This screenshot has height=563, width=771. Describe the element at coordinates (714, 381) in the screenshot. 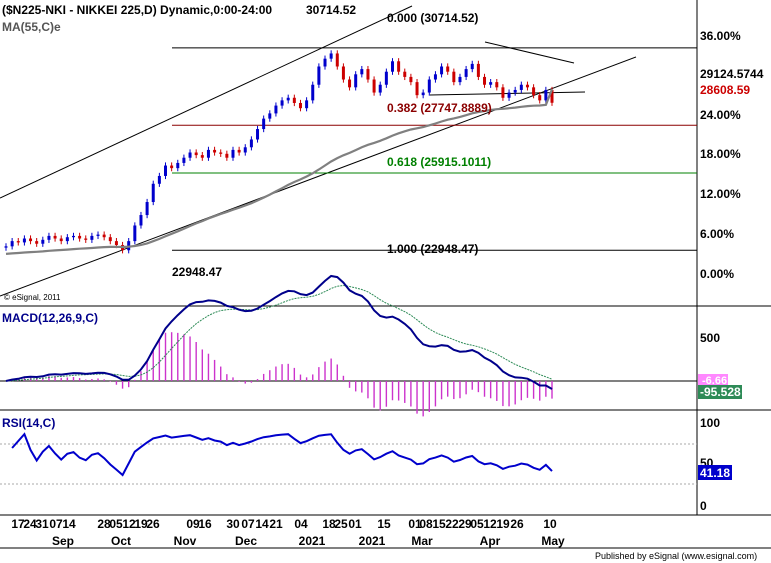

I see `macd-signal-tag: -6.66` at that location.